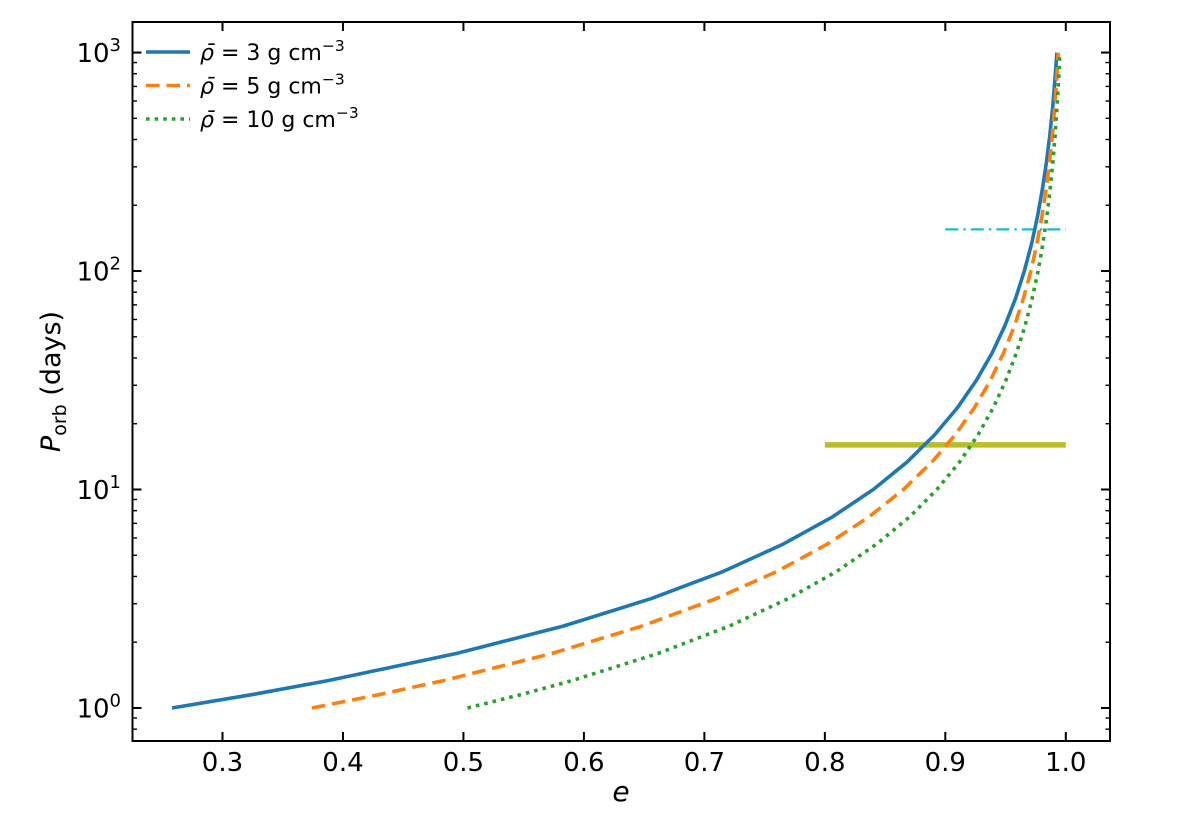 Image resolution: width=1179 pixels, height=816 pixels. What do you see at coordinates (824, 763) in the screenshot?
I see `x-tick-label: 0.8` at bounding box center [824, 763].